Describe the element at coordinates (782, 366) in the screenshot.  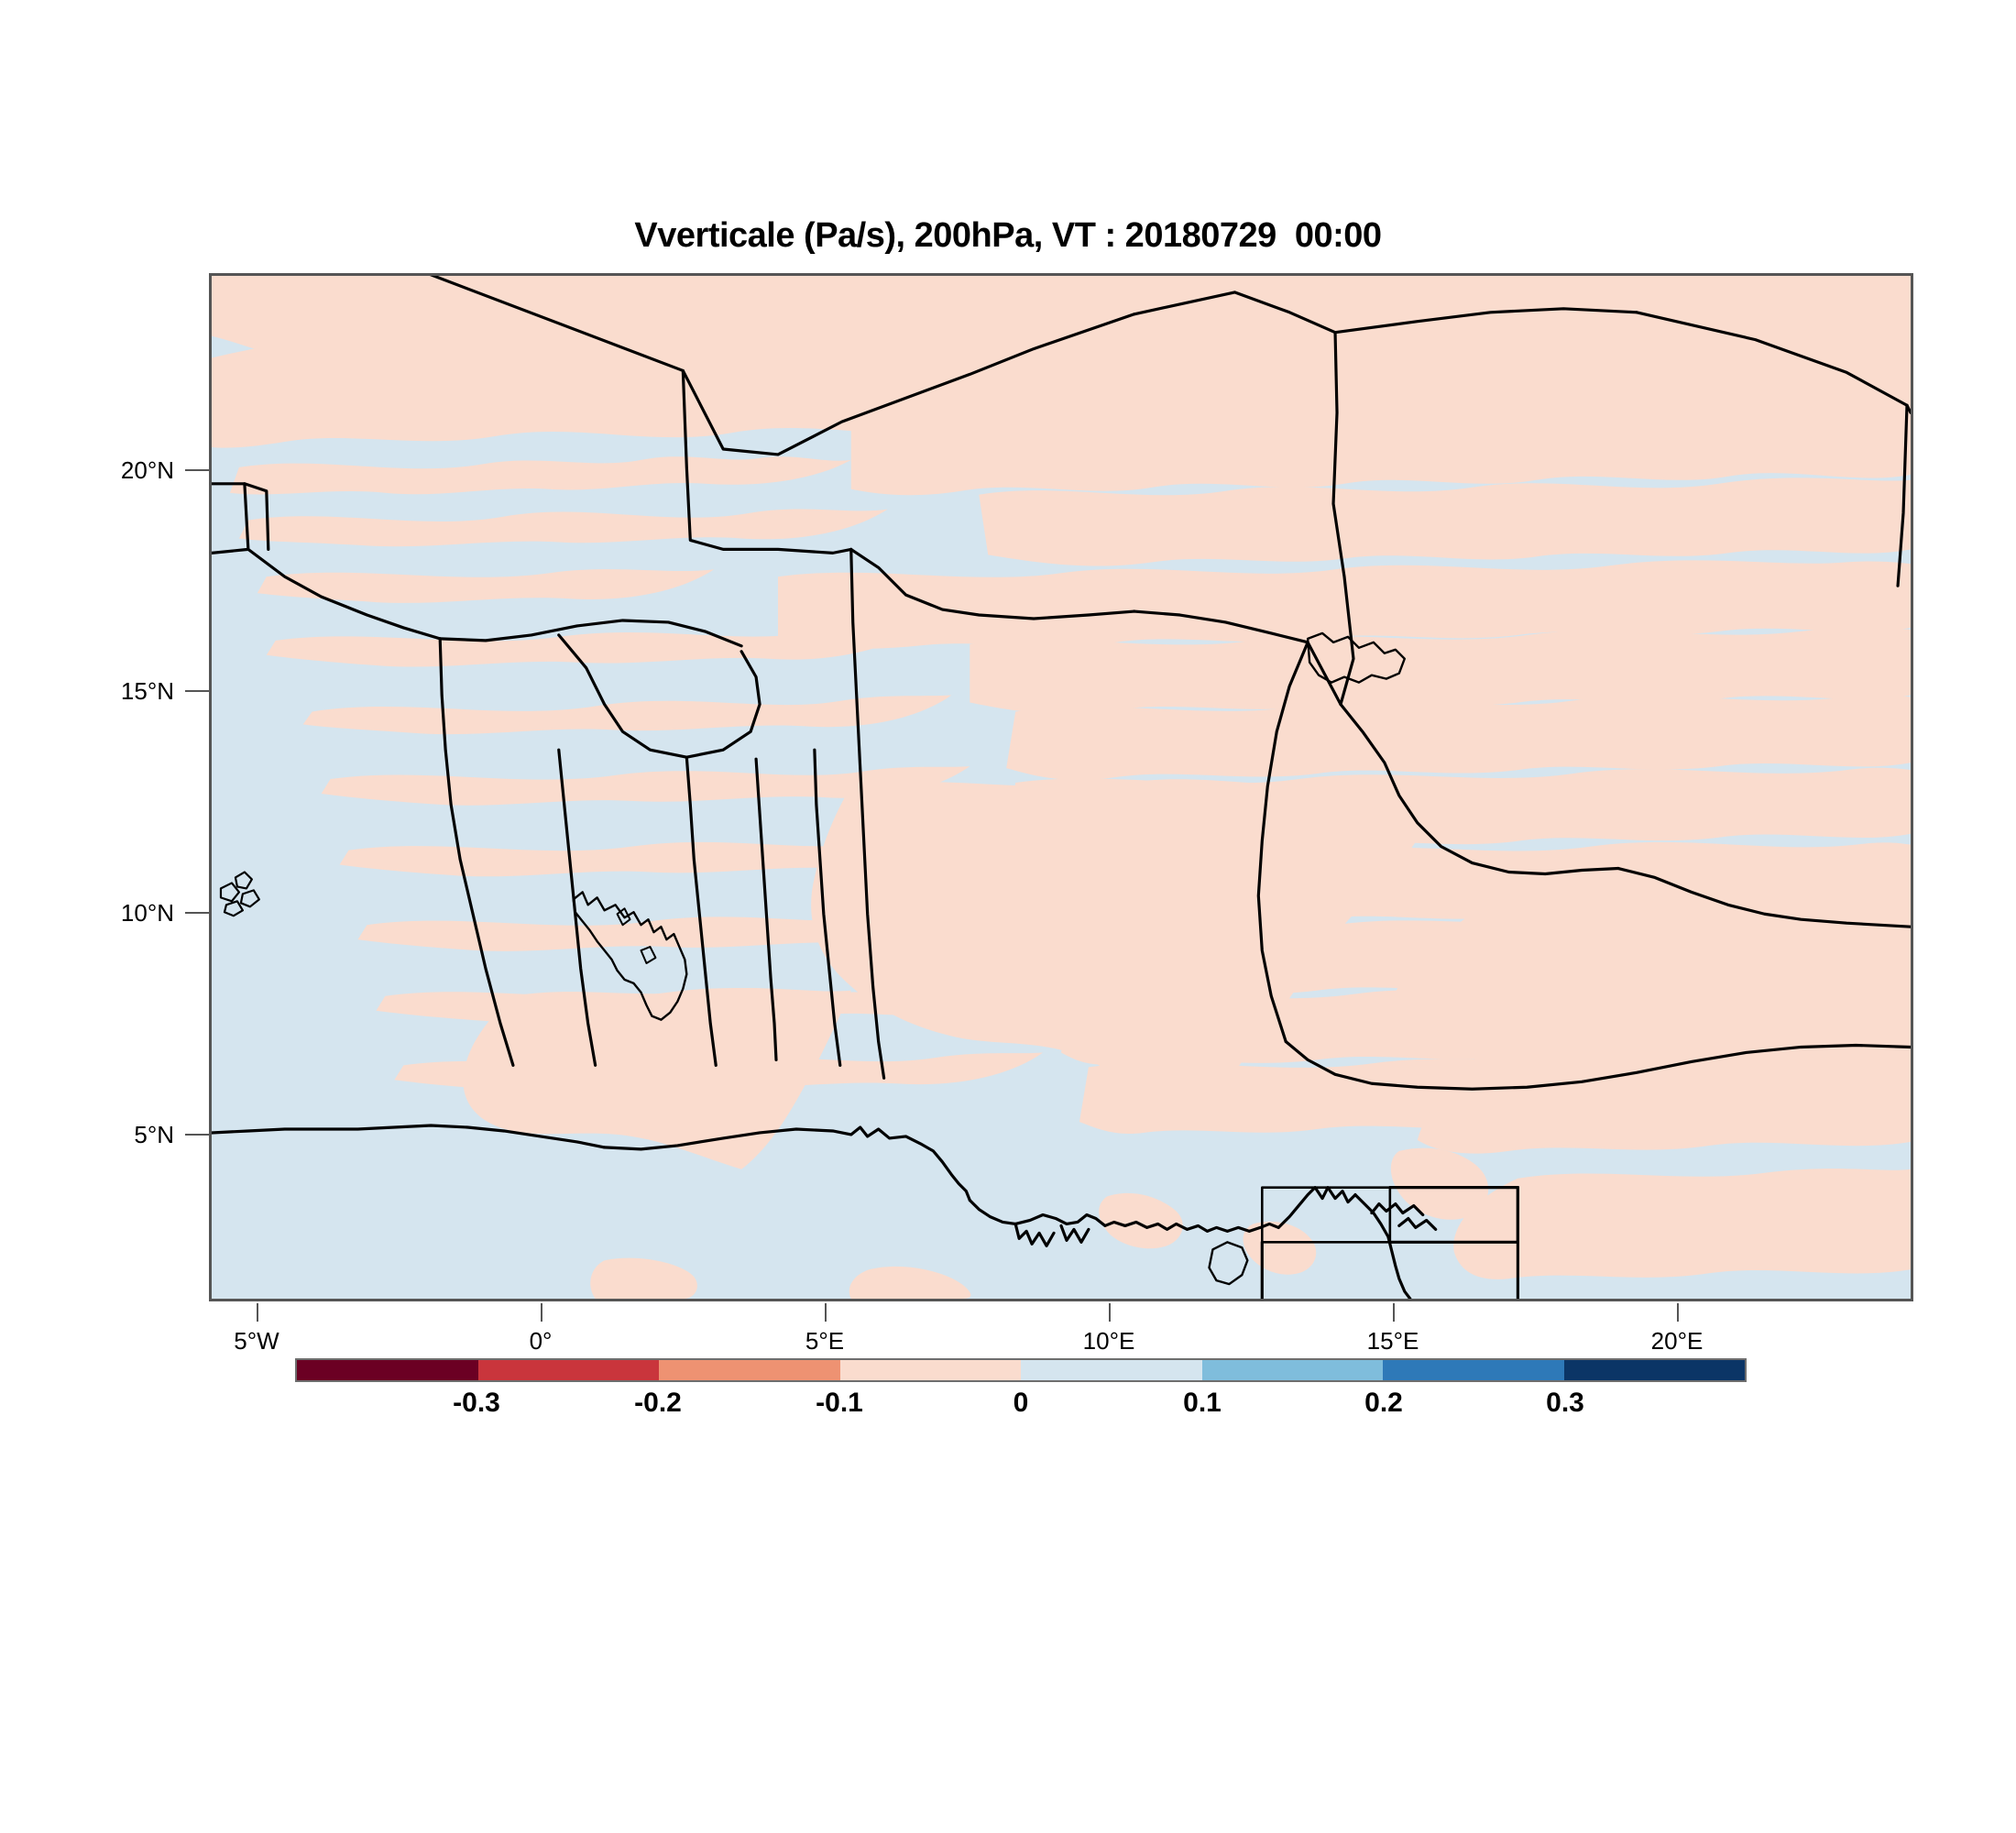
I see `border-algeria-mali` at that location.